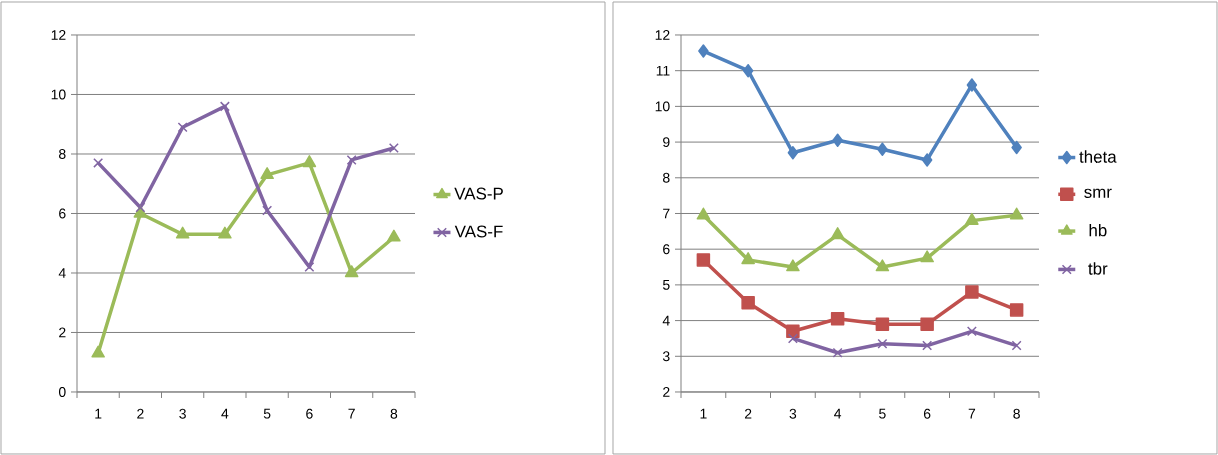  What do you see at coordinates (478, 193) in the screenshot?
I see `legend-label: VAS-P` at bounding box center [478, 193].